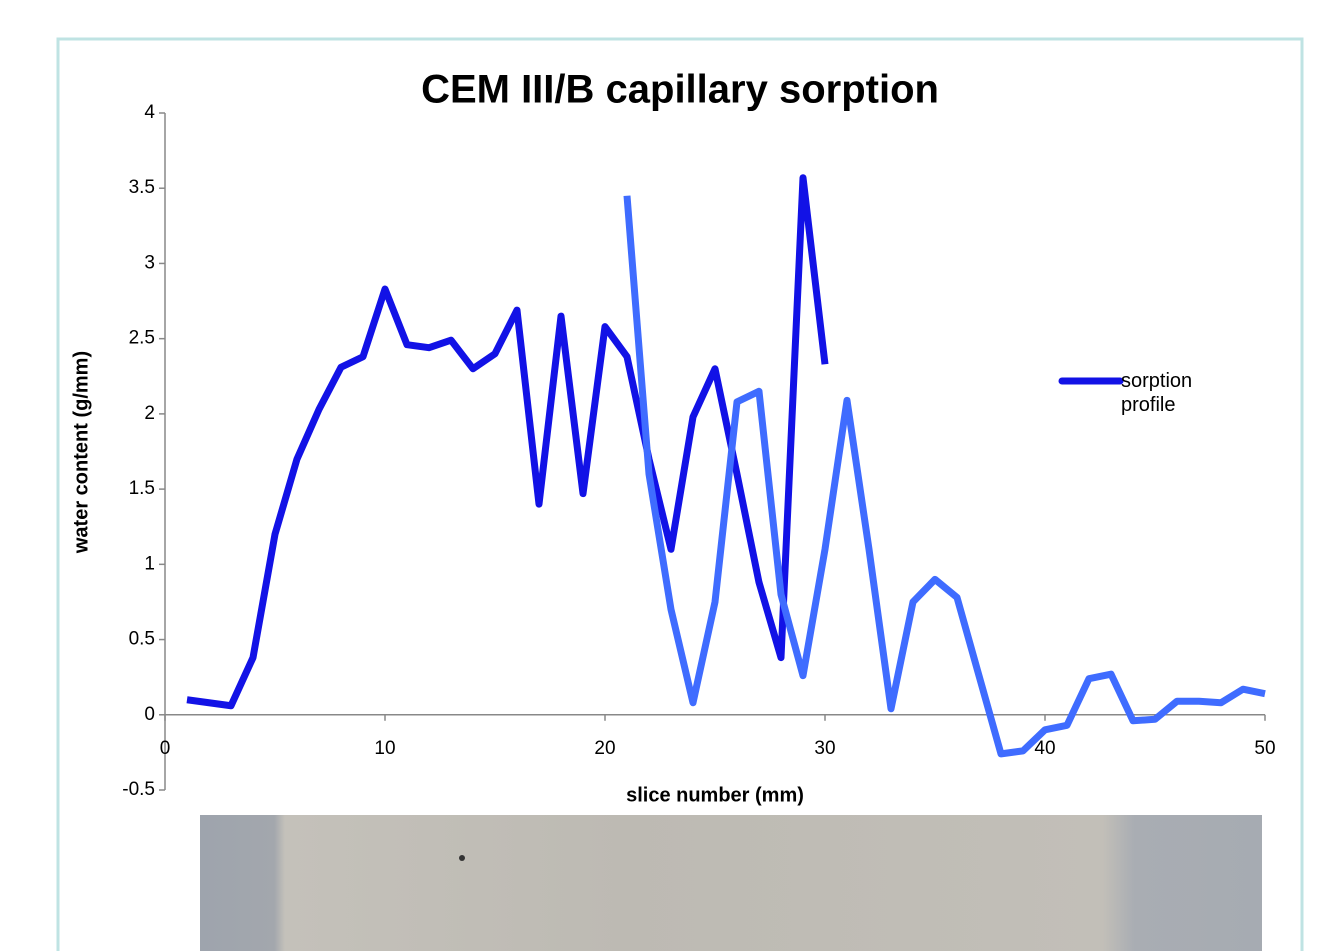 The height and width of the screenshot is (951, 1324). Describe the element at coordinates (149, 262) in the screenshot. I see `y-tick-label: 3` at that location.